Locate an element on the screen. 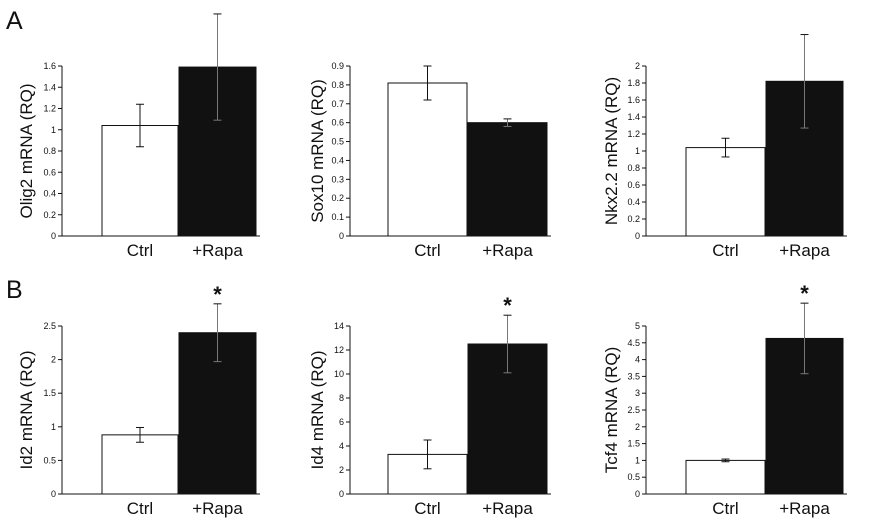  y-tick-label: 3.5 is located at coordinates (633, 376).